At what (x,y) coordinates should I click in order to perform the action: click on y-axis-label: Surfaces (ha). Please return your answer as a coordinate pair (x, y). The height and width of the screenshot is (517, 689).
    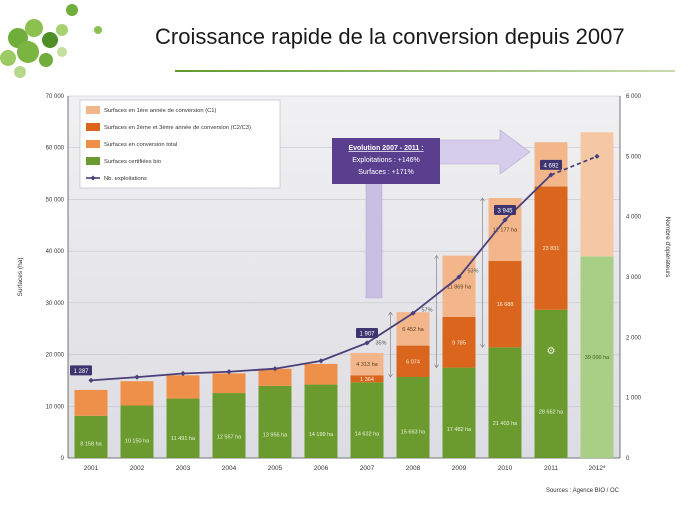
    Looking at the image, I should click on (20, 276).